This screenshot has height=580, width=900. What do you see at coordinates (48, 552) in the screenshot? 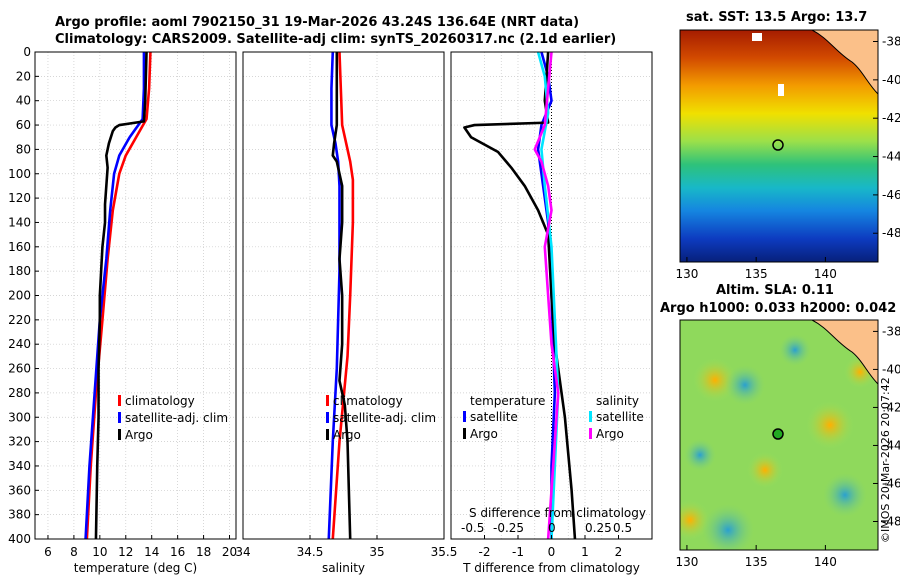
I see `x-tick-label: 6` at bounding box center [48, 552].